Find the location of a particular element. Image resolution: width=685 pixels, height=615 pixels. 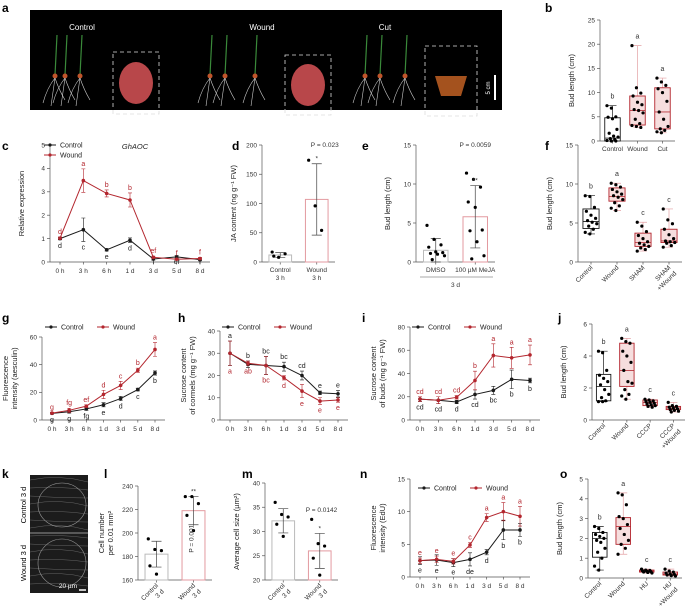

panel-label: m is located at coordinates (247, 474).